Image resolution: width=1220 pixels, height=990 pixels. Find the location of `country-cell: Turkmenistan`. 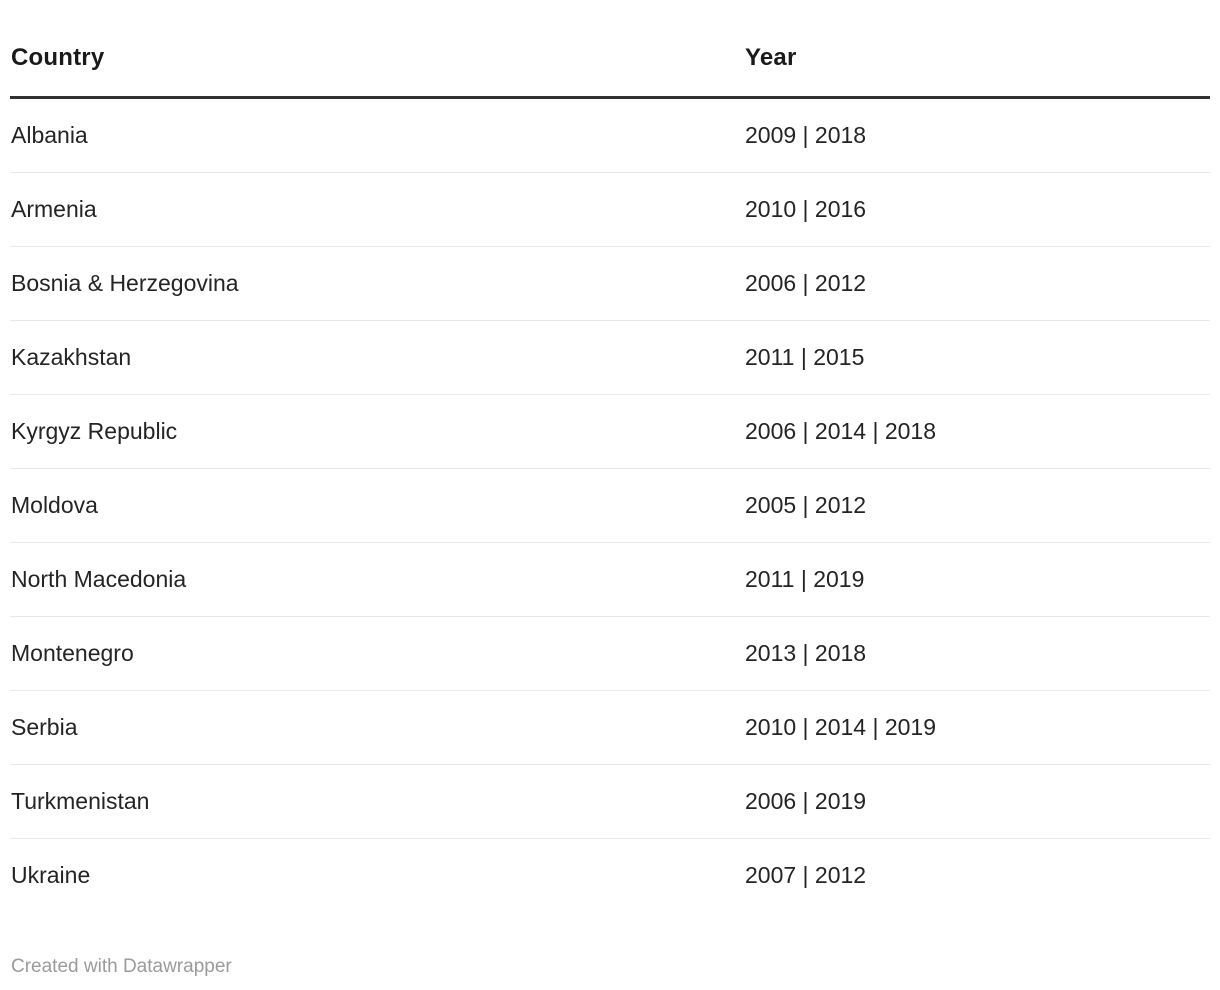

country-cell: Turkmenistan is located at coordinates (80, 800).